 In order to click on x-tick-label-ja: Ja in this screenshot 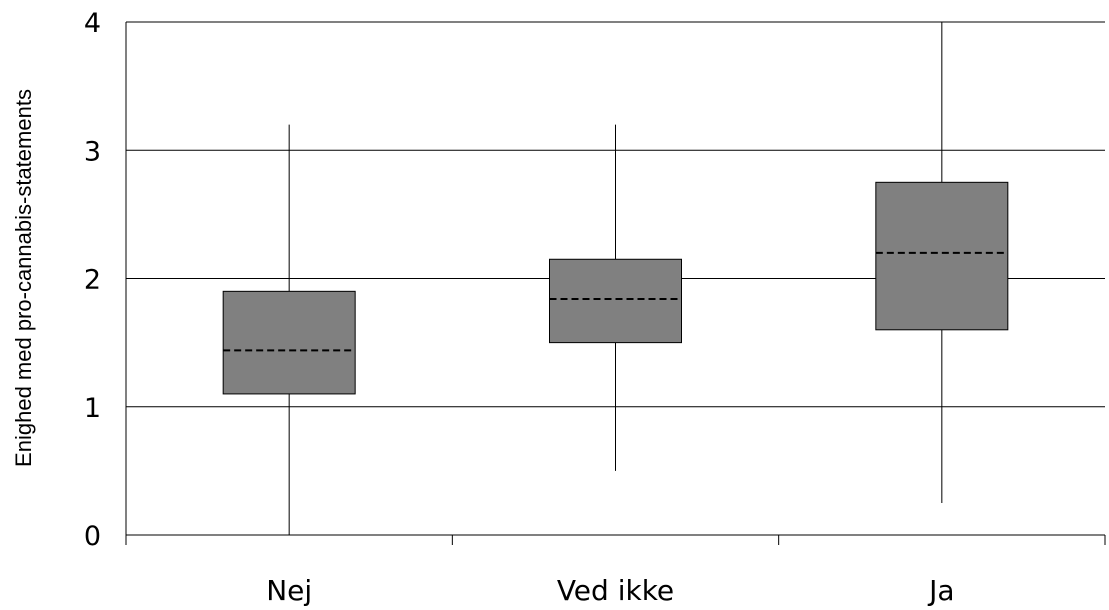, I will do `click(940, 590)`.